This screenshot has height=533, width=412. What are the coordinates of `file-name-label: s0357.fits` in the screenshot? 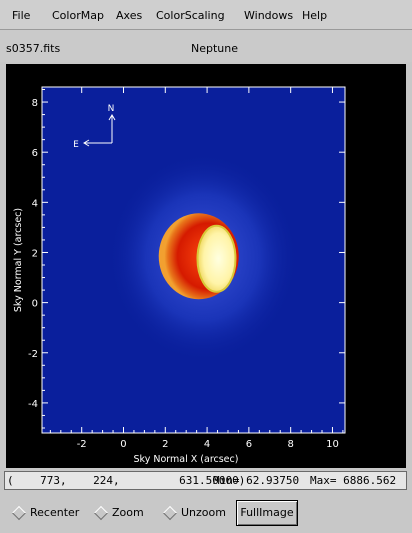 It's located at (33, 48).